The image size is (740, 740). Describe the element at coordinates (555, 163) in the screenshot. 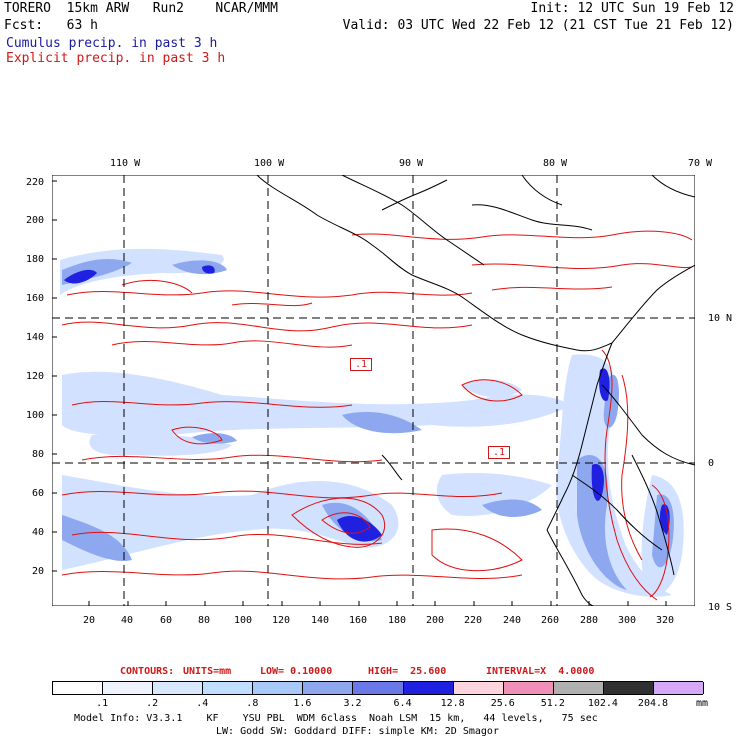

I see `lon-label-80w: 80 W` at that location.